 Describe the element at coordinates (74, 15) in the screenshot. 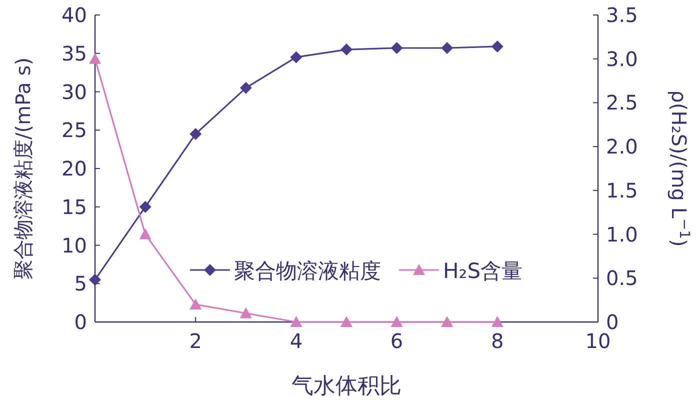

I see `y-tick-label: 40` at that location.